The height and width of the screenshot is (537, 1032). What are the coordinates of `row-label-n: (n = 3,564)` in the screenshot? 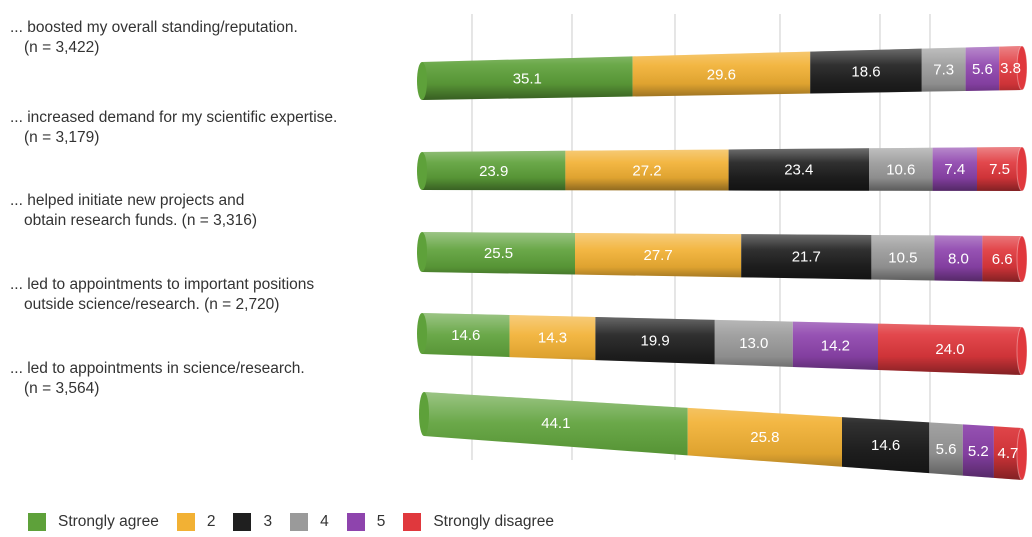 It's located at (62, 388).